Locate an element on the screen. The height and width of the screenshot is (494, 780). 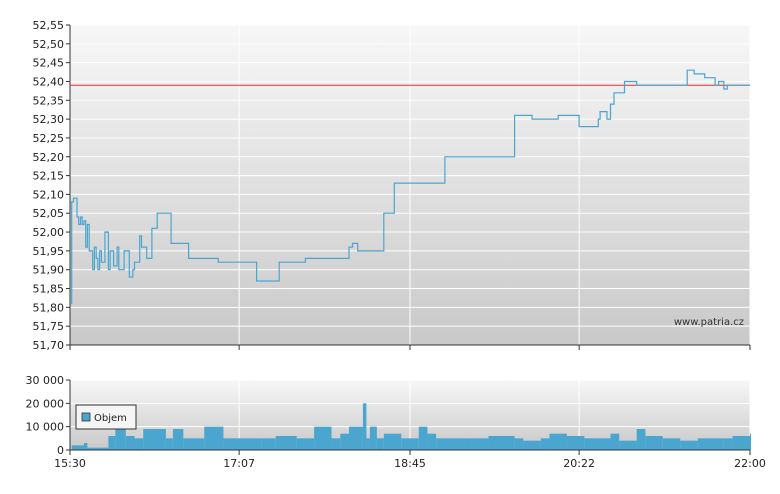
watermark-text: www.patria.cz is located at coordinates (709, 322).